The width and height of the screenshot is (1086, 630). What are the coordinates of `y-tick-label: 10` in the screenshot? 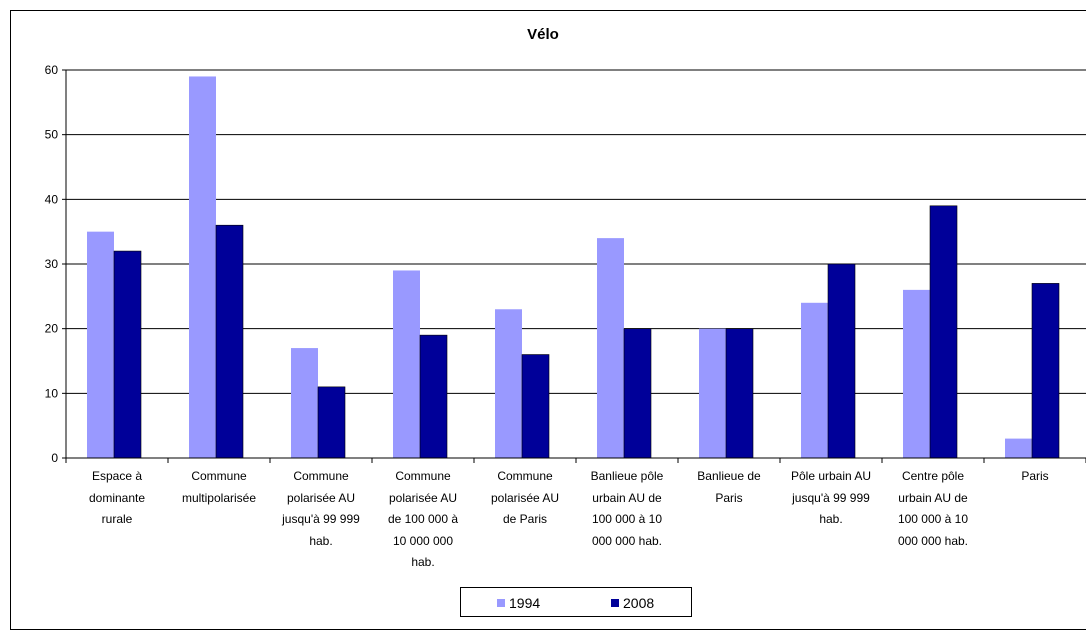 It's located at (52, 393).